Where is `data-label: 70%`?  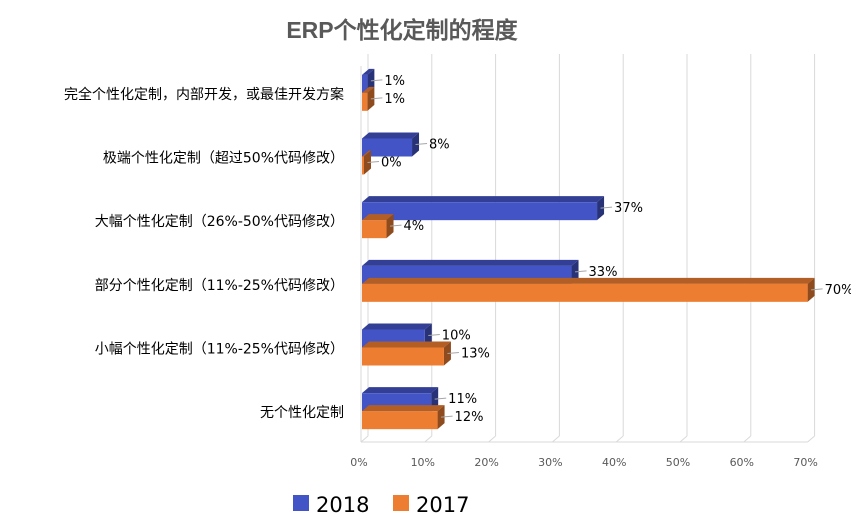 data-label: 70% is located at coordinates (838, 290).